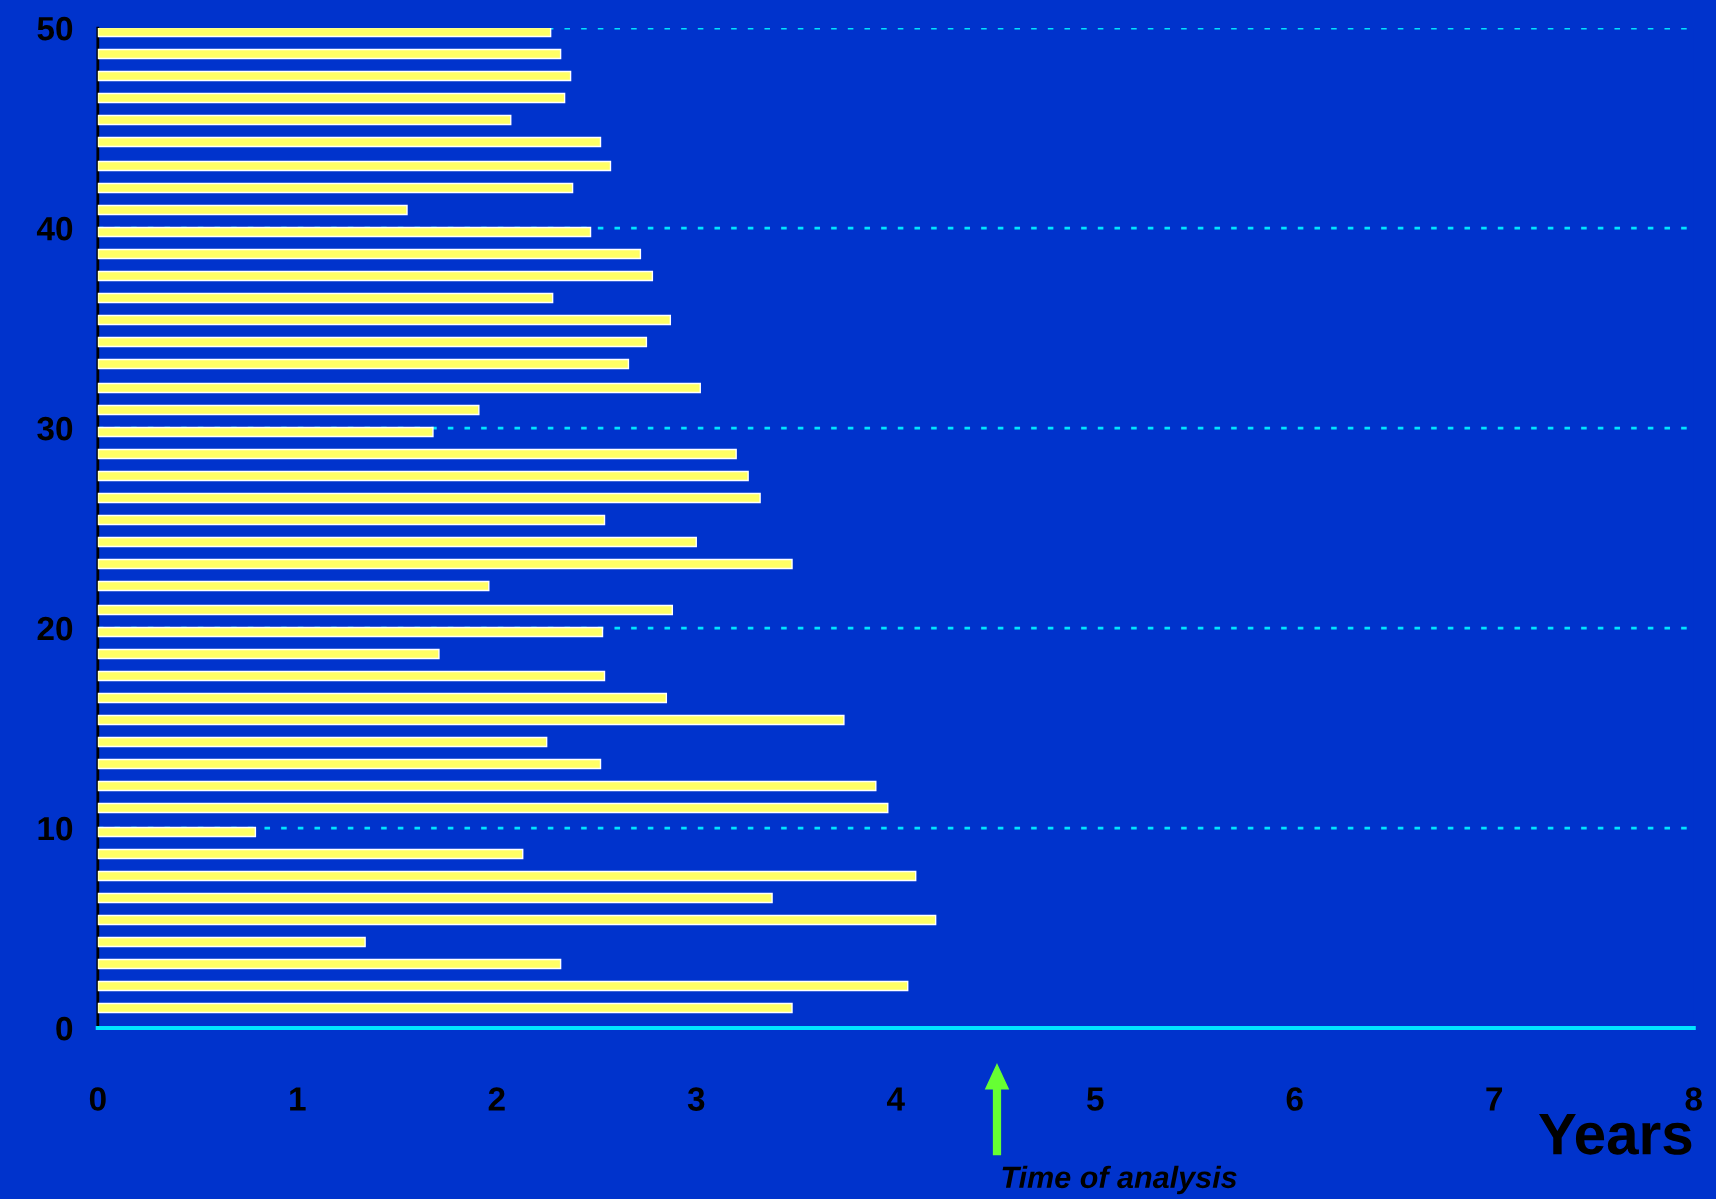  What do you see at coordinates (1693, 1099) in the screenshot?
I see `x-tick-label: 8` at bounding box center [1693, 1099].